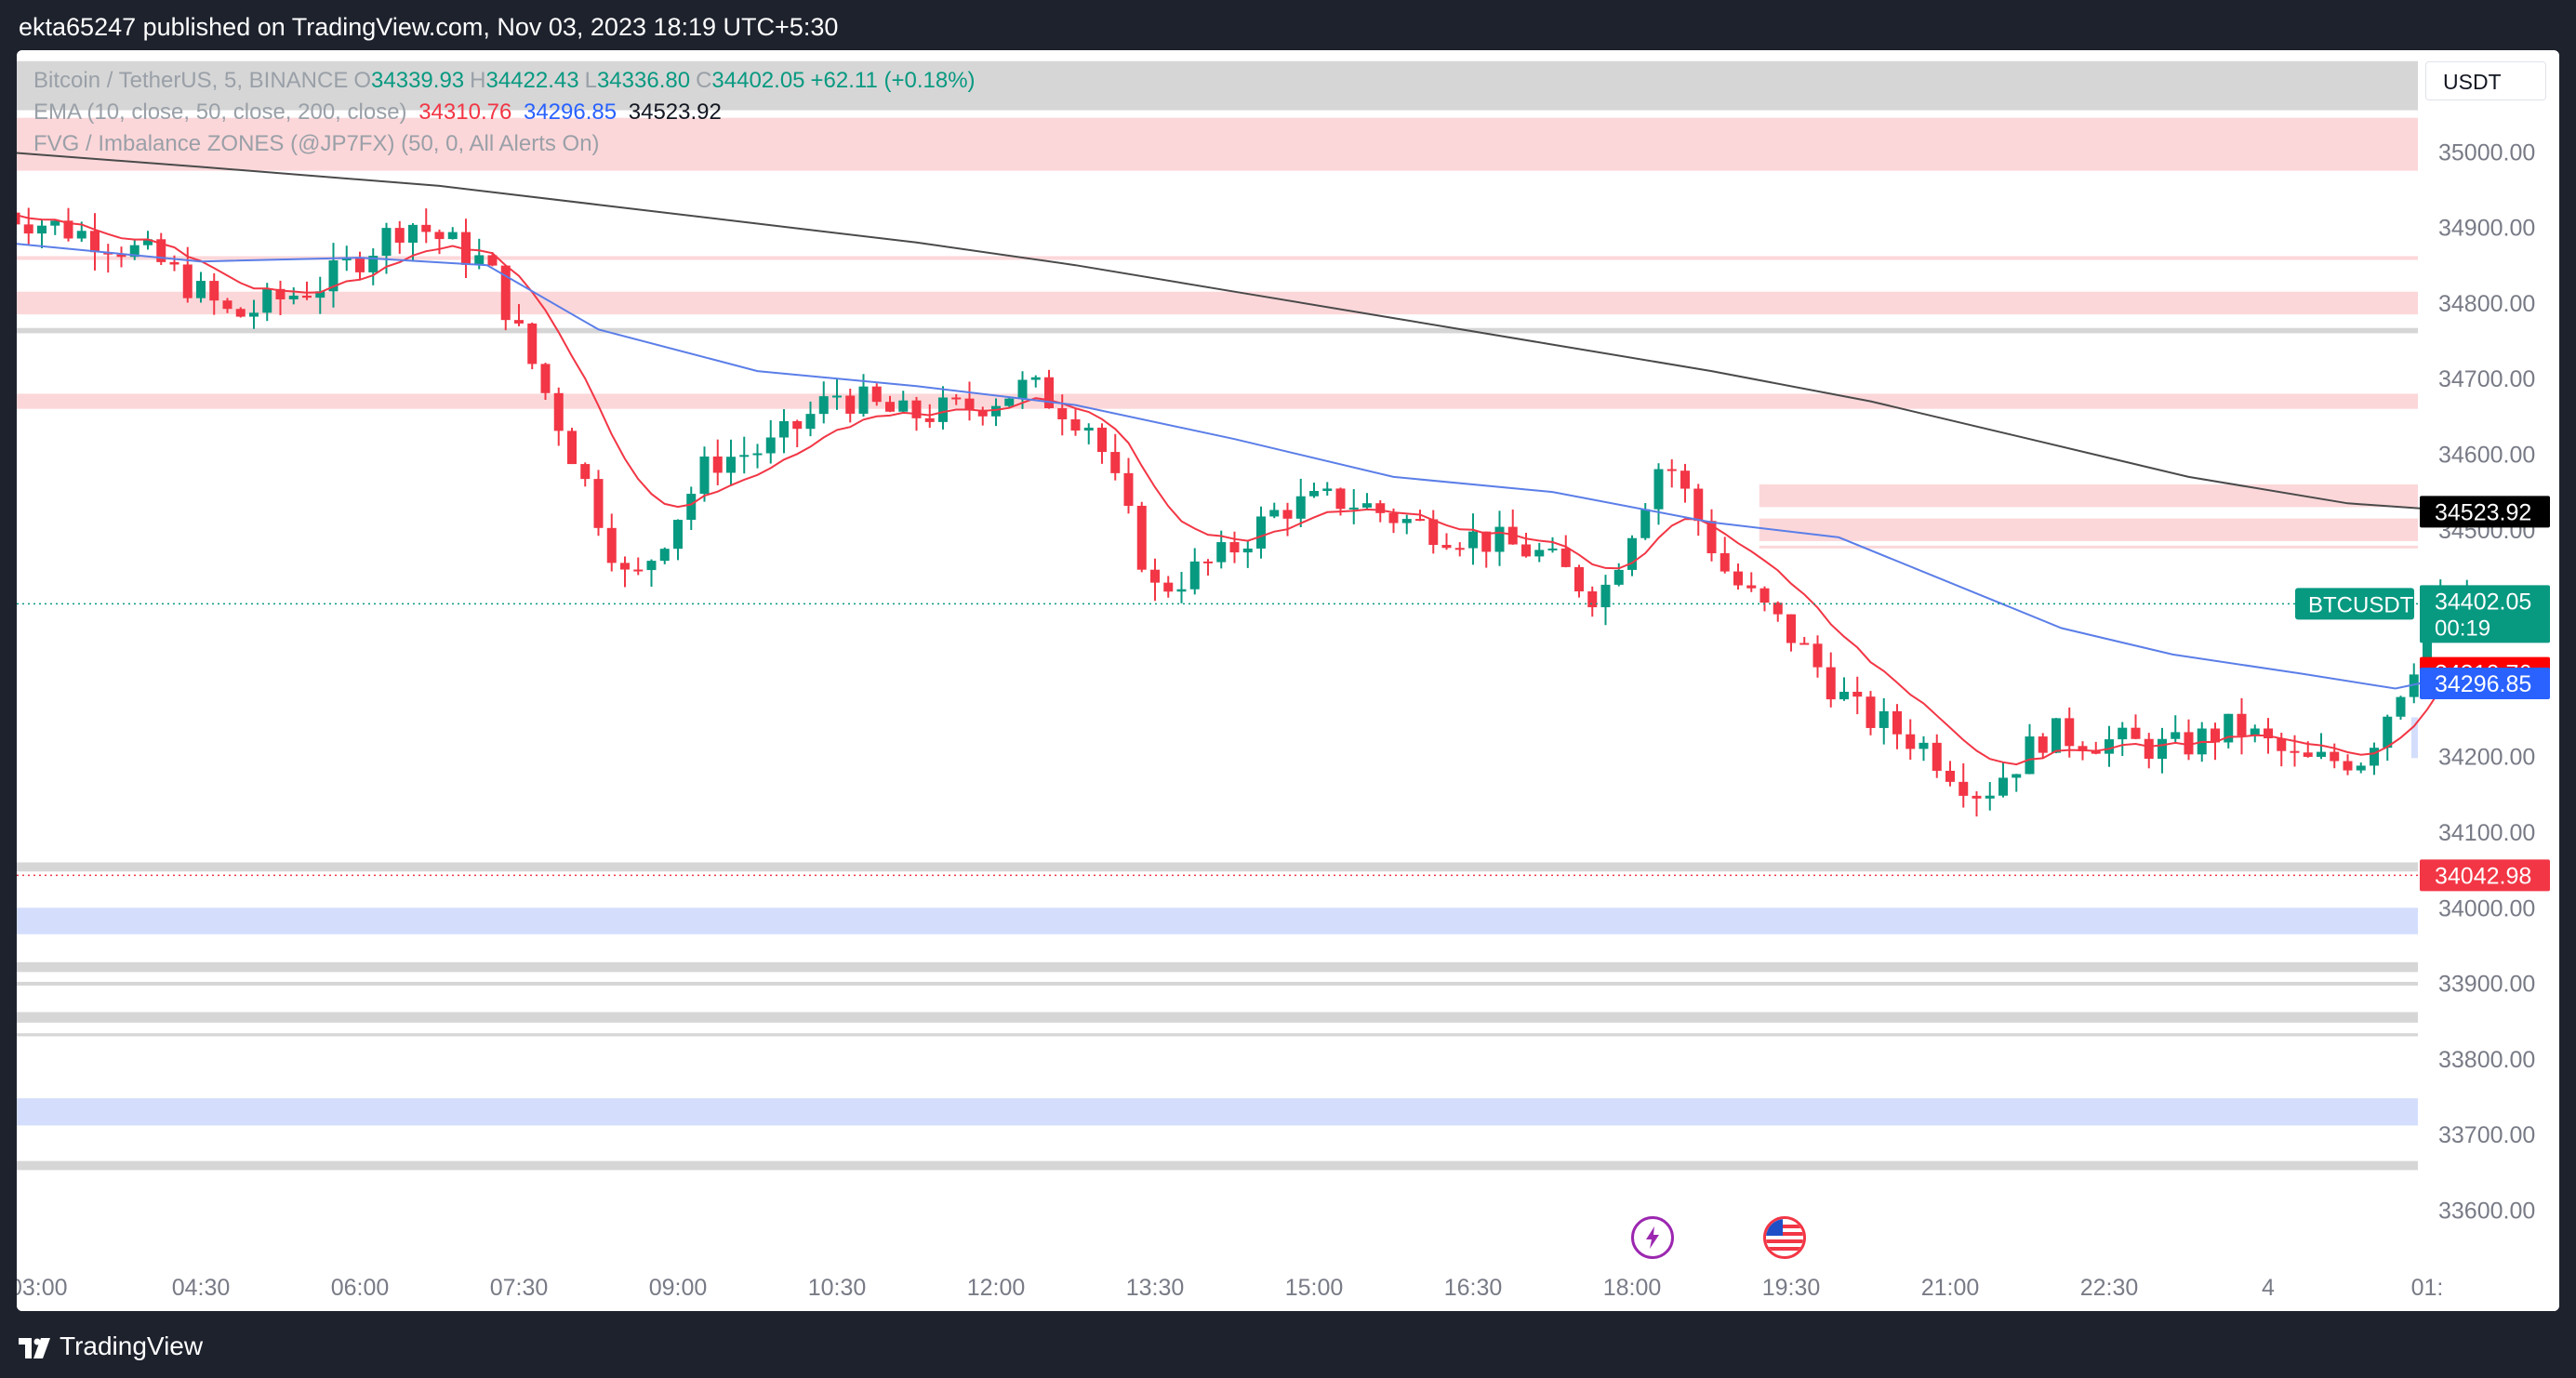  What do you see at coordinates (2361, 604) in the screenshot?
I see `symbol-tag-text: BTCUSDT` at bounding box center [2361, 604].